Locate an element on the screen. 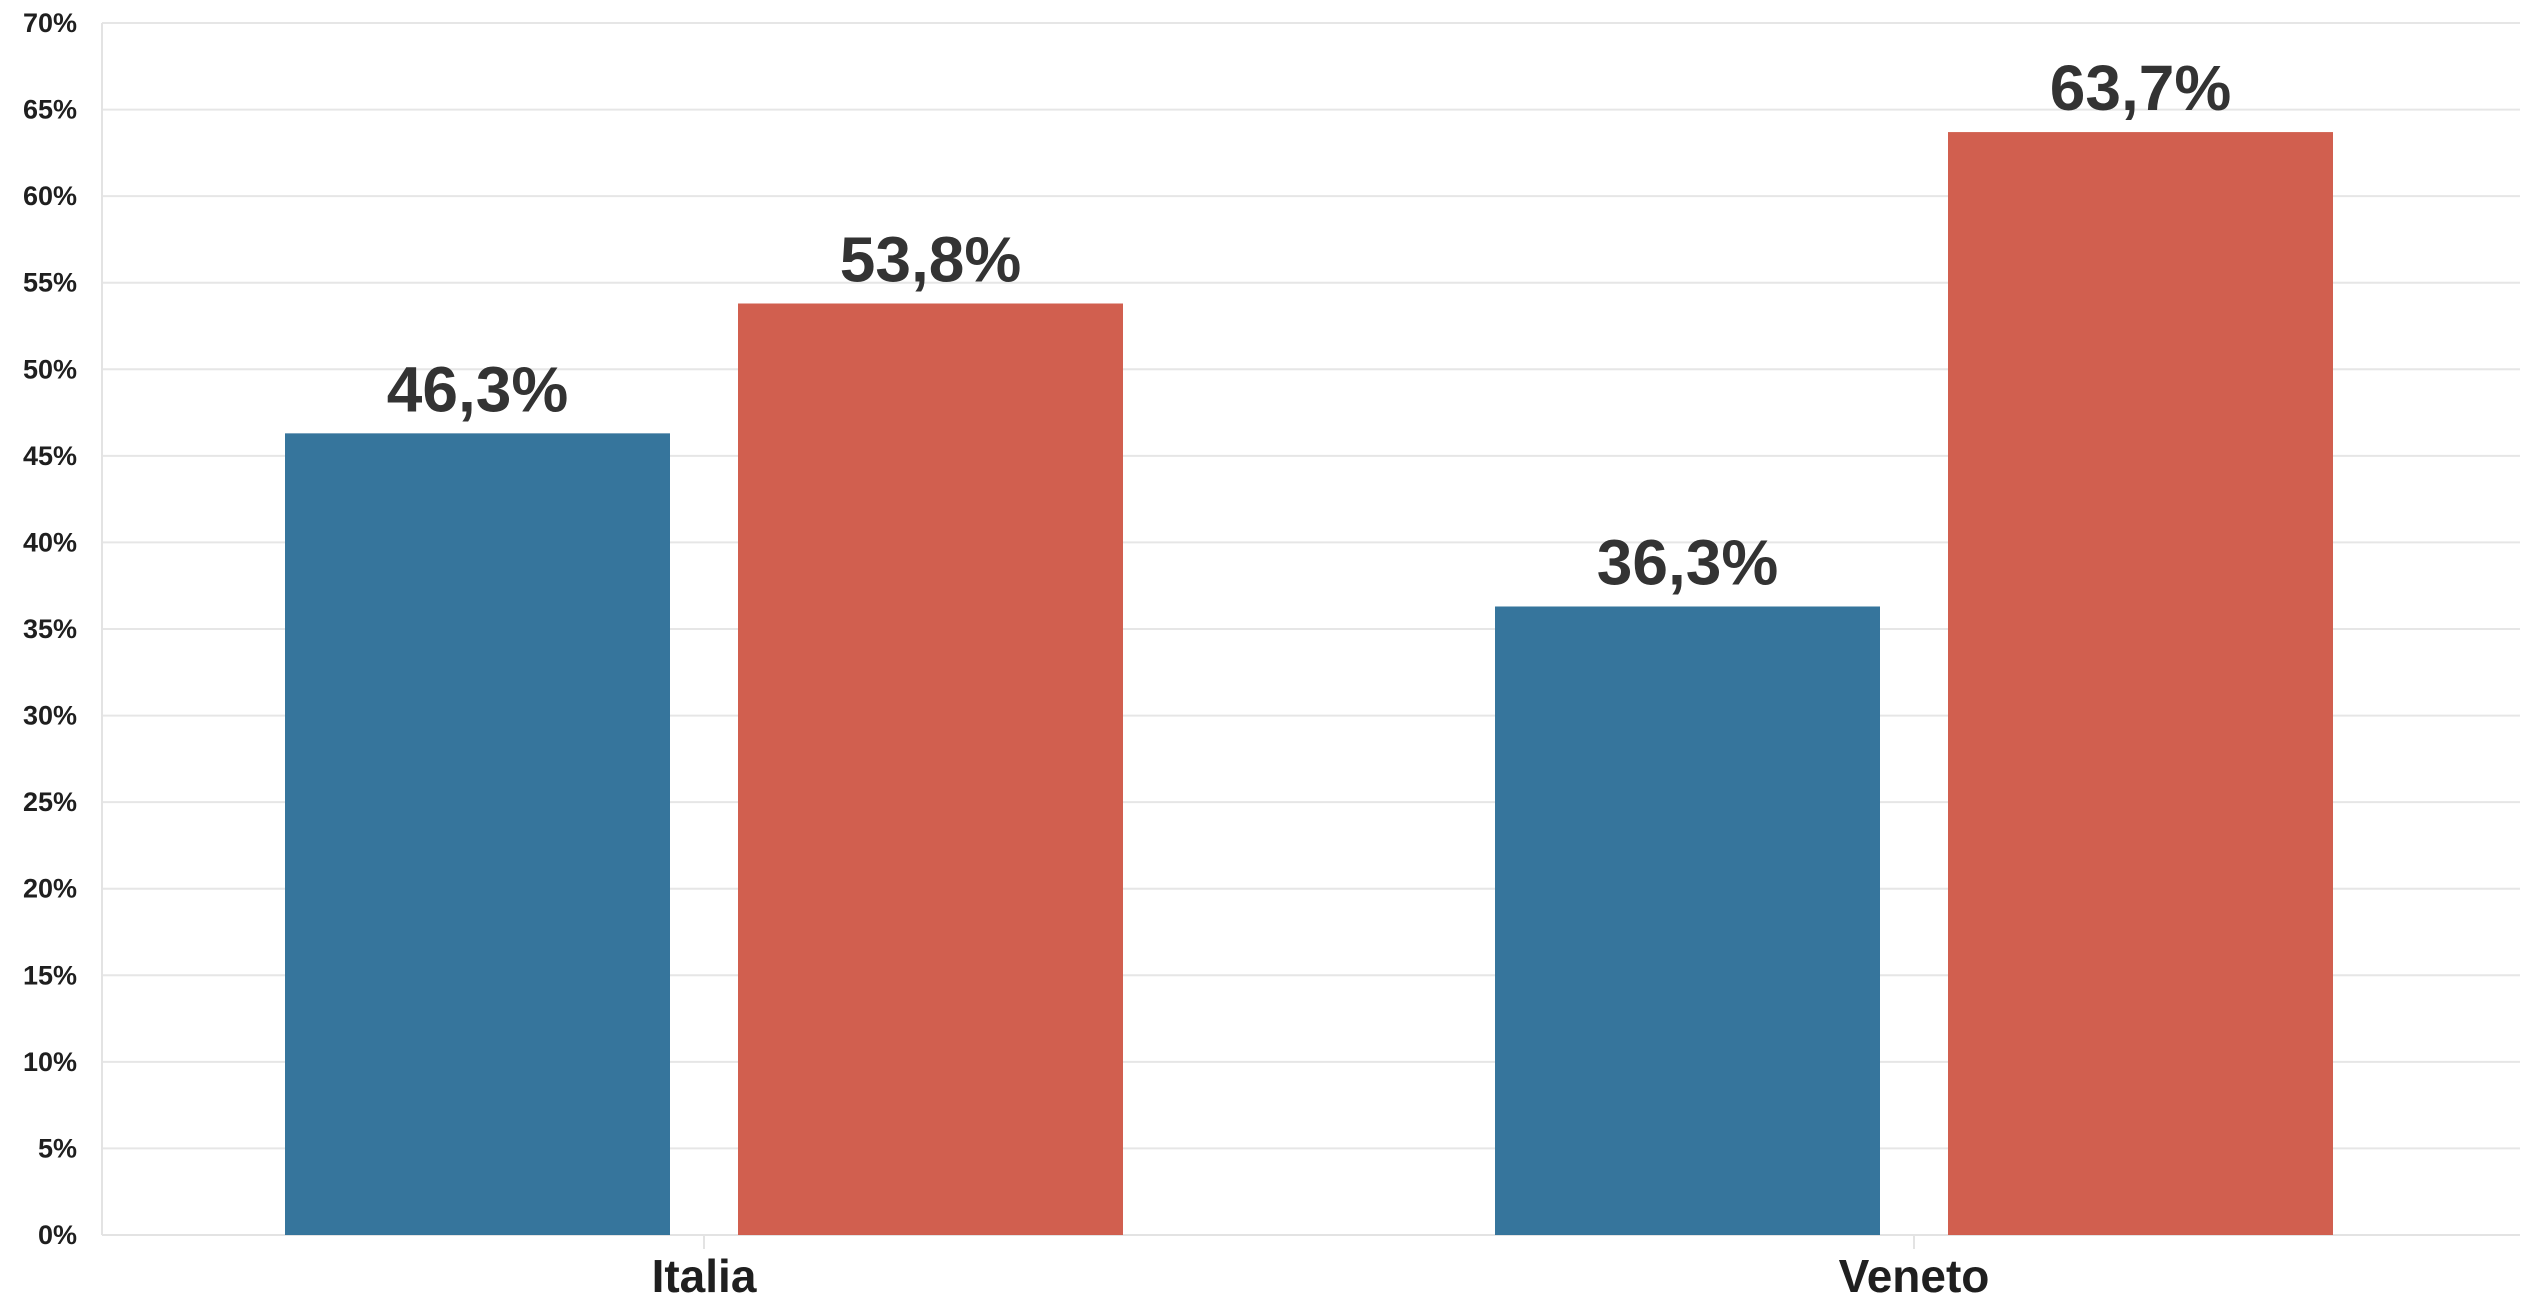 The width and height of the screenshot is (2528, 1299). x-axis-category-labels: Italia Veneto is located at coordinates (1321, 1274).